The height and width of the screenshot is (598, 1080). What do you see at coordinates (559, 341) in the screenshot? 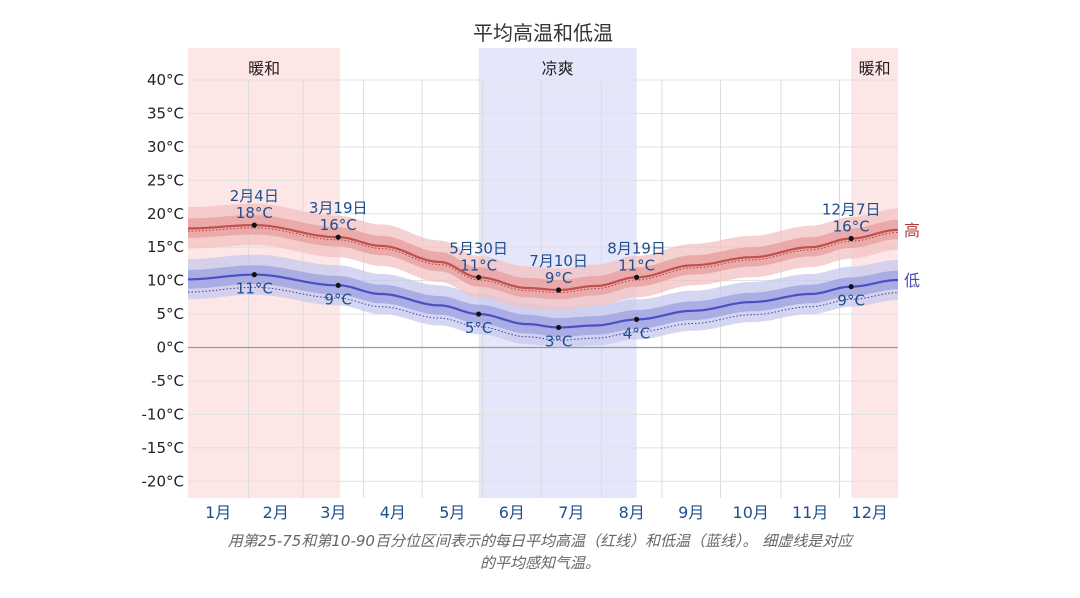
I see `annotation-value-7: 3°C` at bounding box center [559, 341].